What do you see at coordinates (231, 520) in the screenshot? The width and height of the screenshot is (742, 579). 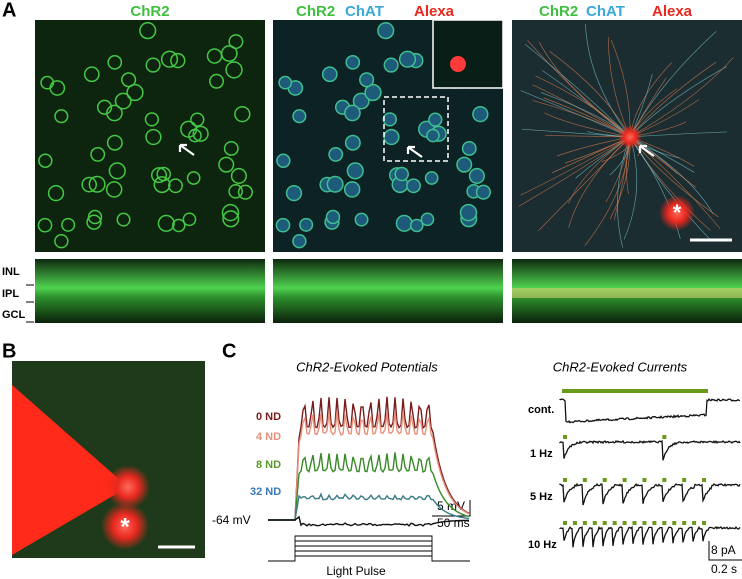 I see `baseline-label: -64 mV` at bounding box center [231, 520].